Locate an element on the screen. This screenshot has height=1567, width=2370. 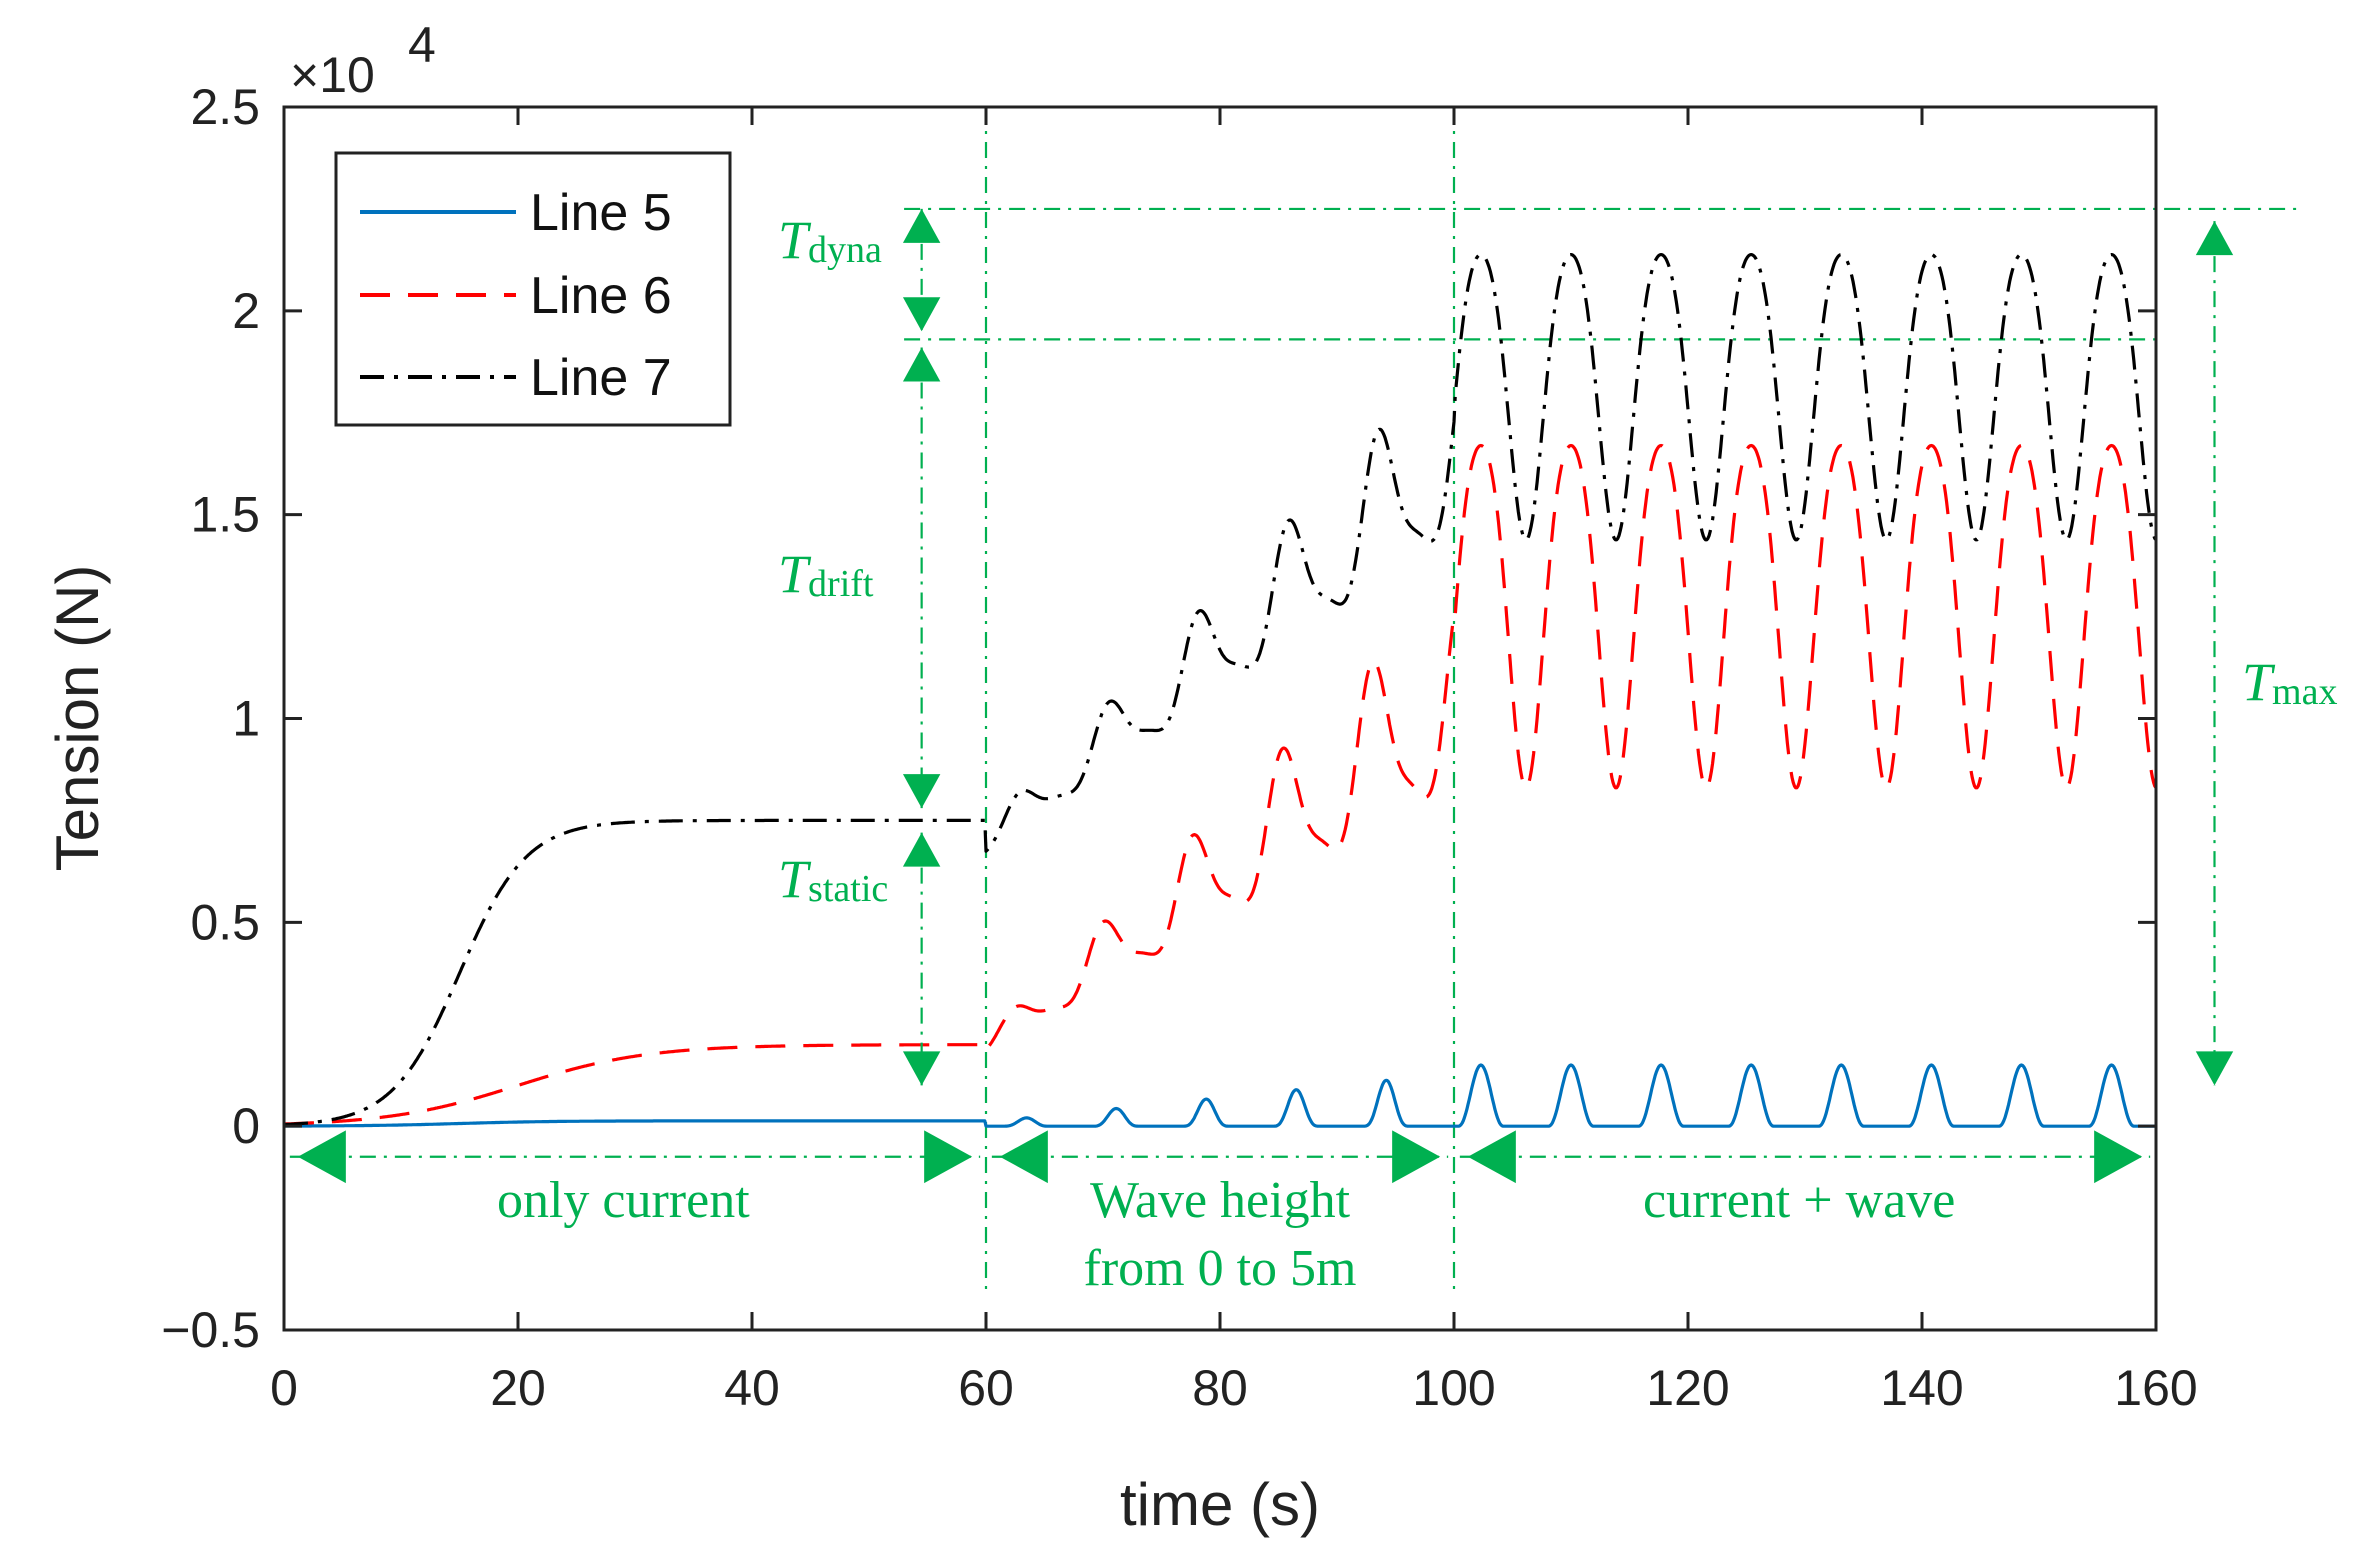
legend: Line 5 Line 6 Line 7 is located at coordinates (533, 289).